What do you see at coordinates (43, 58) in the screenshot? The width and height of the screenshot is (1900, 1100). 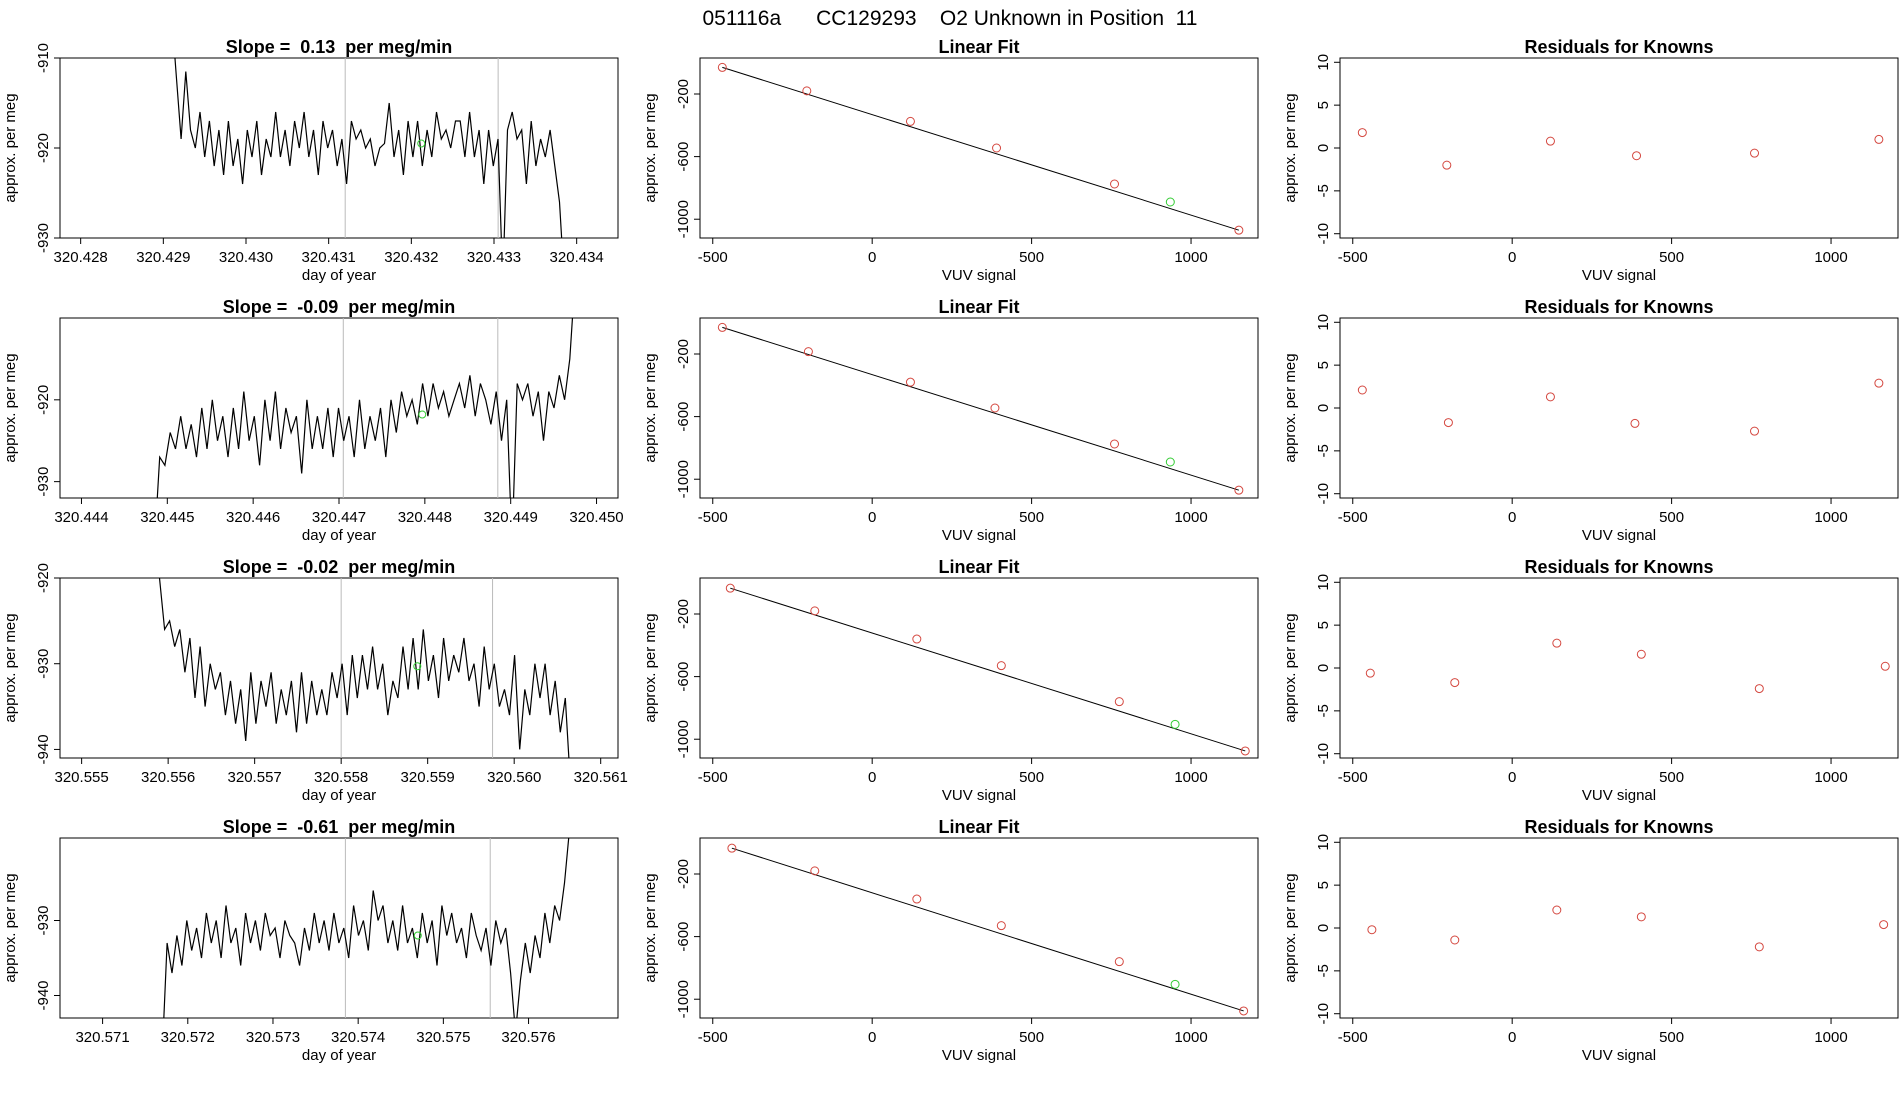 I see `y-tick-label: -910` at bounding box center [43, 58].